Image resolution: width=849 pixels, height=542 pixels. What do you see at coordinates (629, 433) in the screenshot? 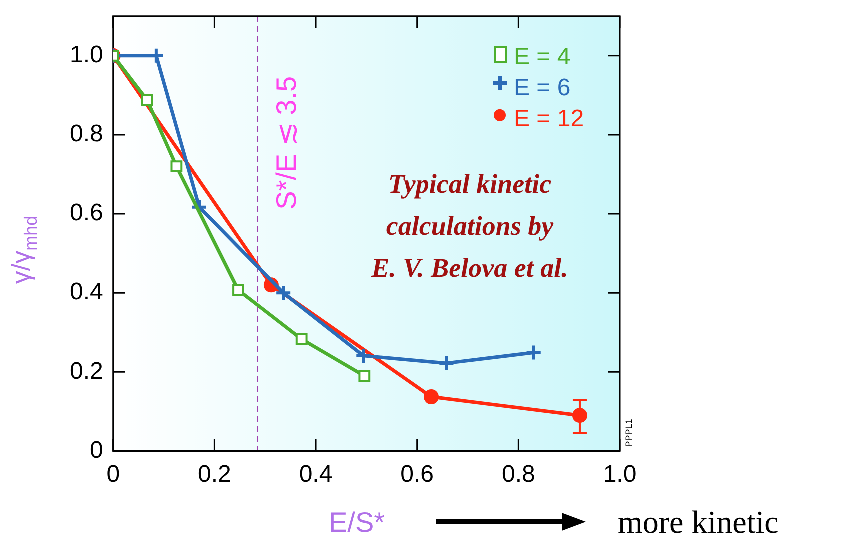
I see `text: PPPL1` at bounding box center [629, 433].